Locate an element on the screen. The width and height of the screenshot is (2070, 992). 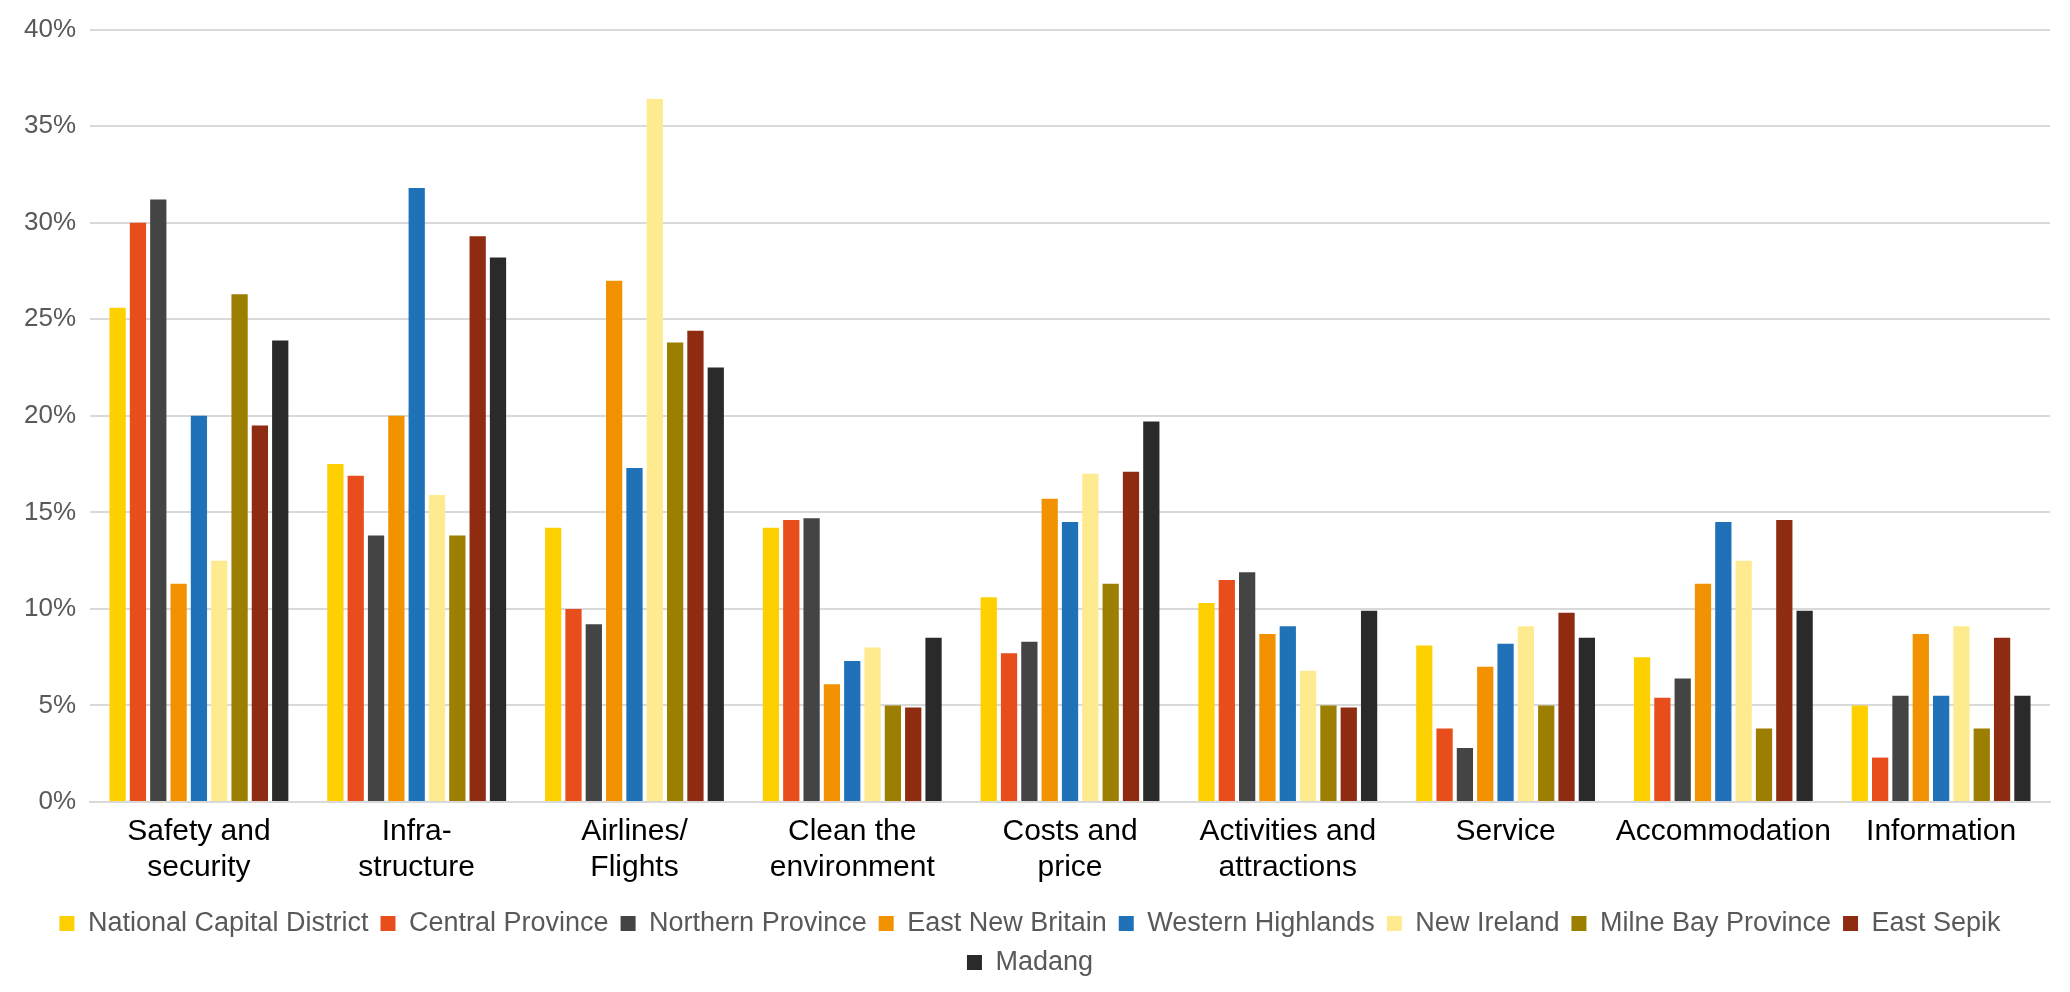
x-tick-label: Costs and price is located at coordinates (1070, 848).